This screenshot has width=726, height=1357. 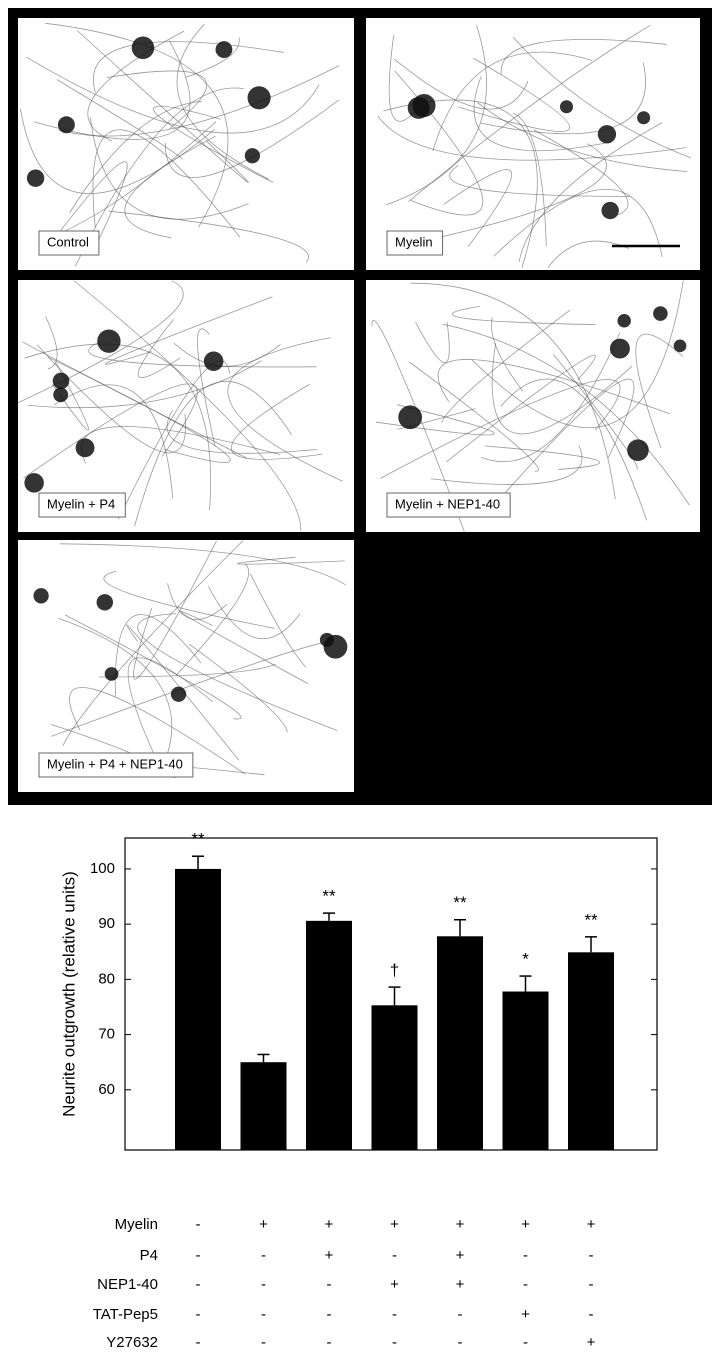 What do you see at coordinates (525, 959) in the screenshot?
I see `significance-label: *` at bounding box center [525, 959].